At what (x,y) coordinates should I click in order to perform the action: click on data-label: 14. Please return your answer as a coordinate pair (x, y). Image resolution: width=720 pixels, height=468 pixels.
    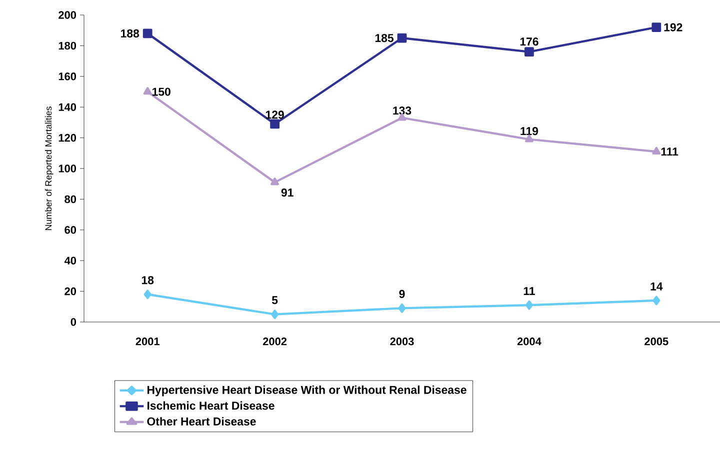
    Looking at the image, I should click on (656, 286).